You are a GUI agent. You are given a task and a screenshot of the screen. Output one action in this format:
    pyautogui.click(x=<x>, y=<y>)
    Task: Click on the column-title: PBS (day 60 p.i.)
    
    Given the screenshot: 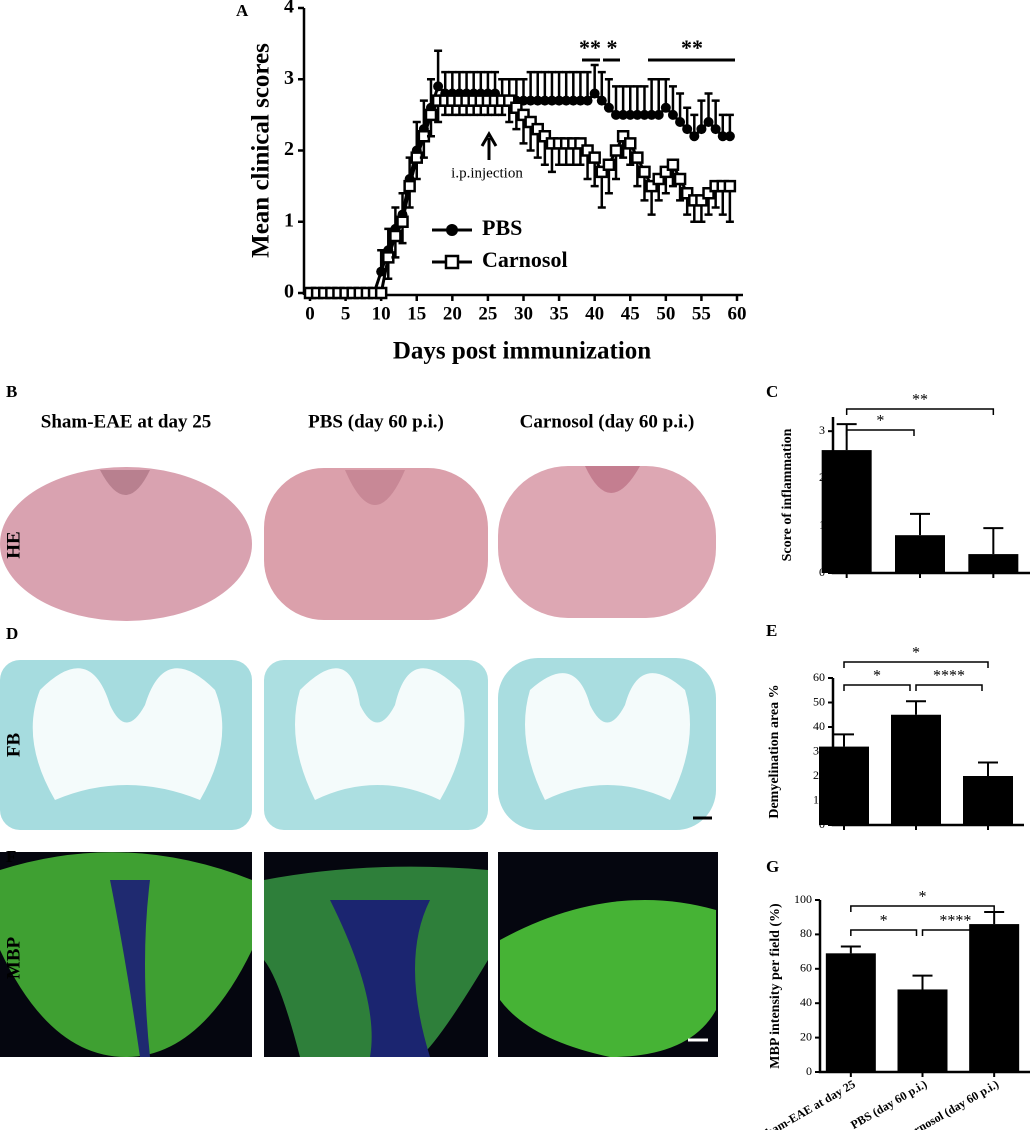 What is the action you would take?
    pyautogui.click(x=376, y=421)
    